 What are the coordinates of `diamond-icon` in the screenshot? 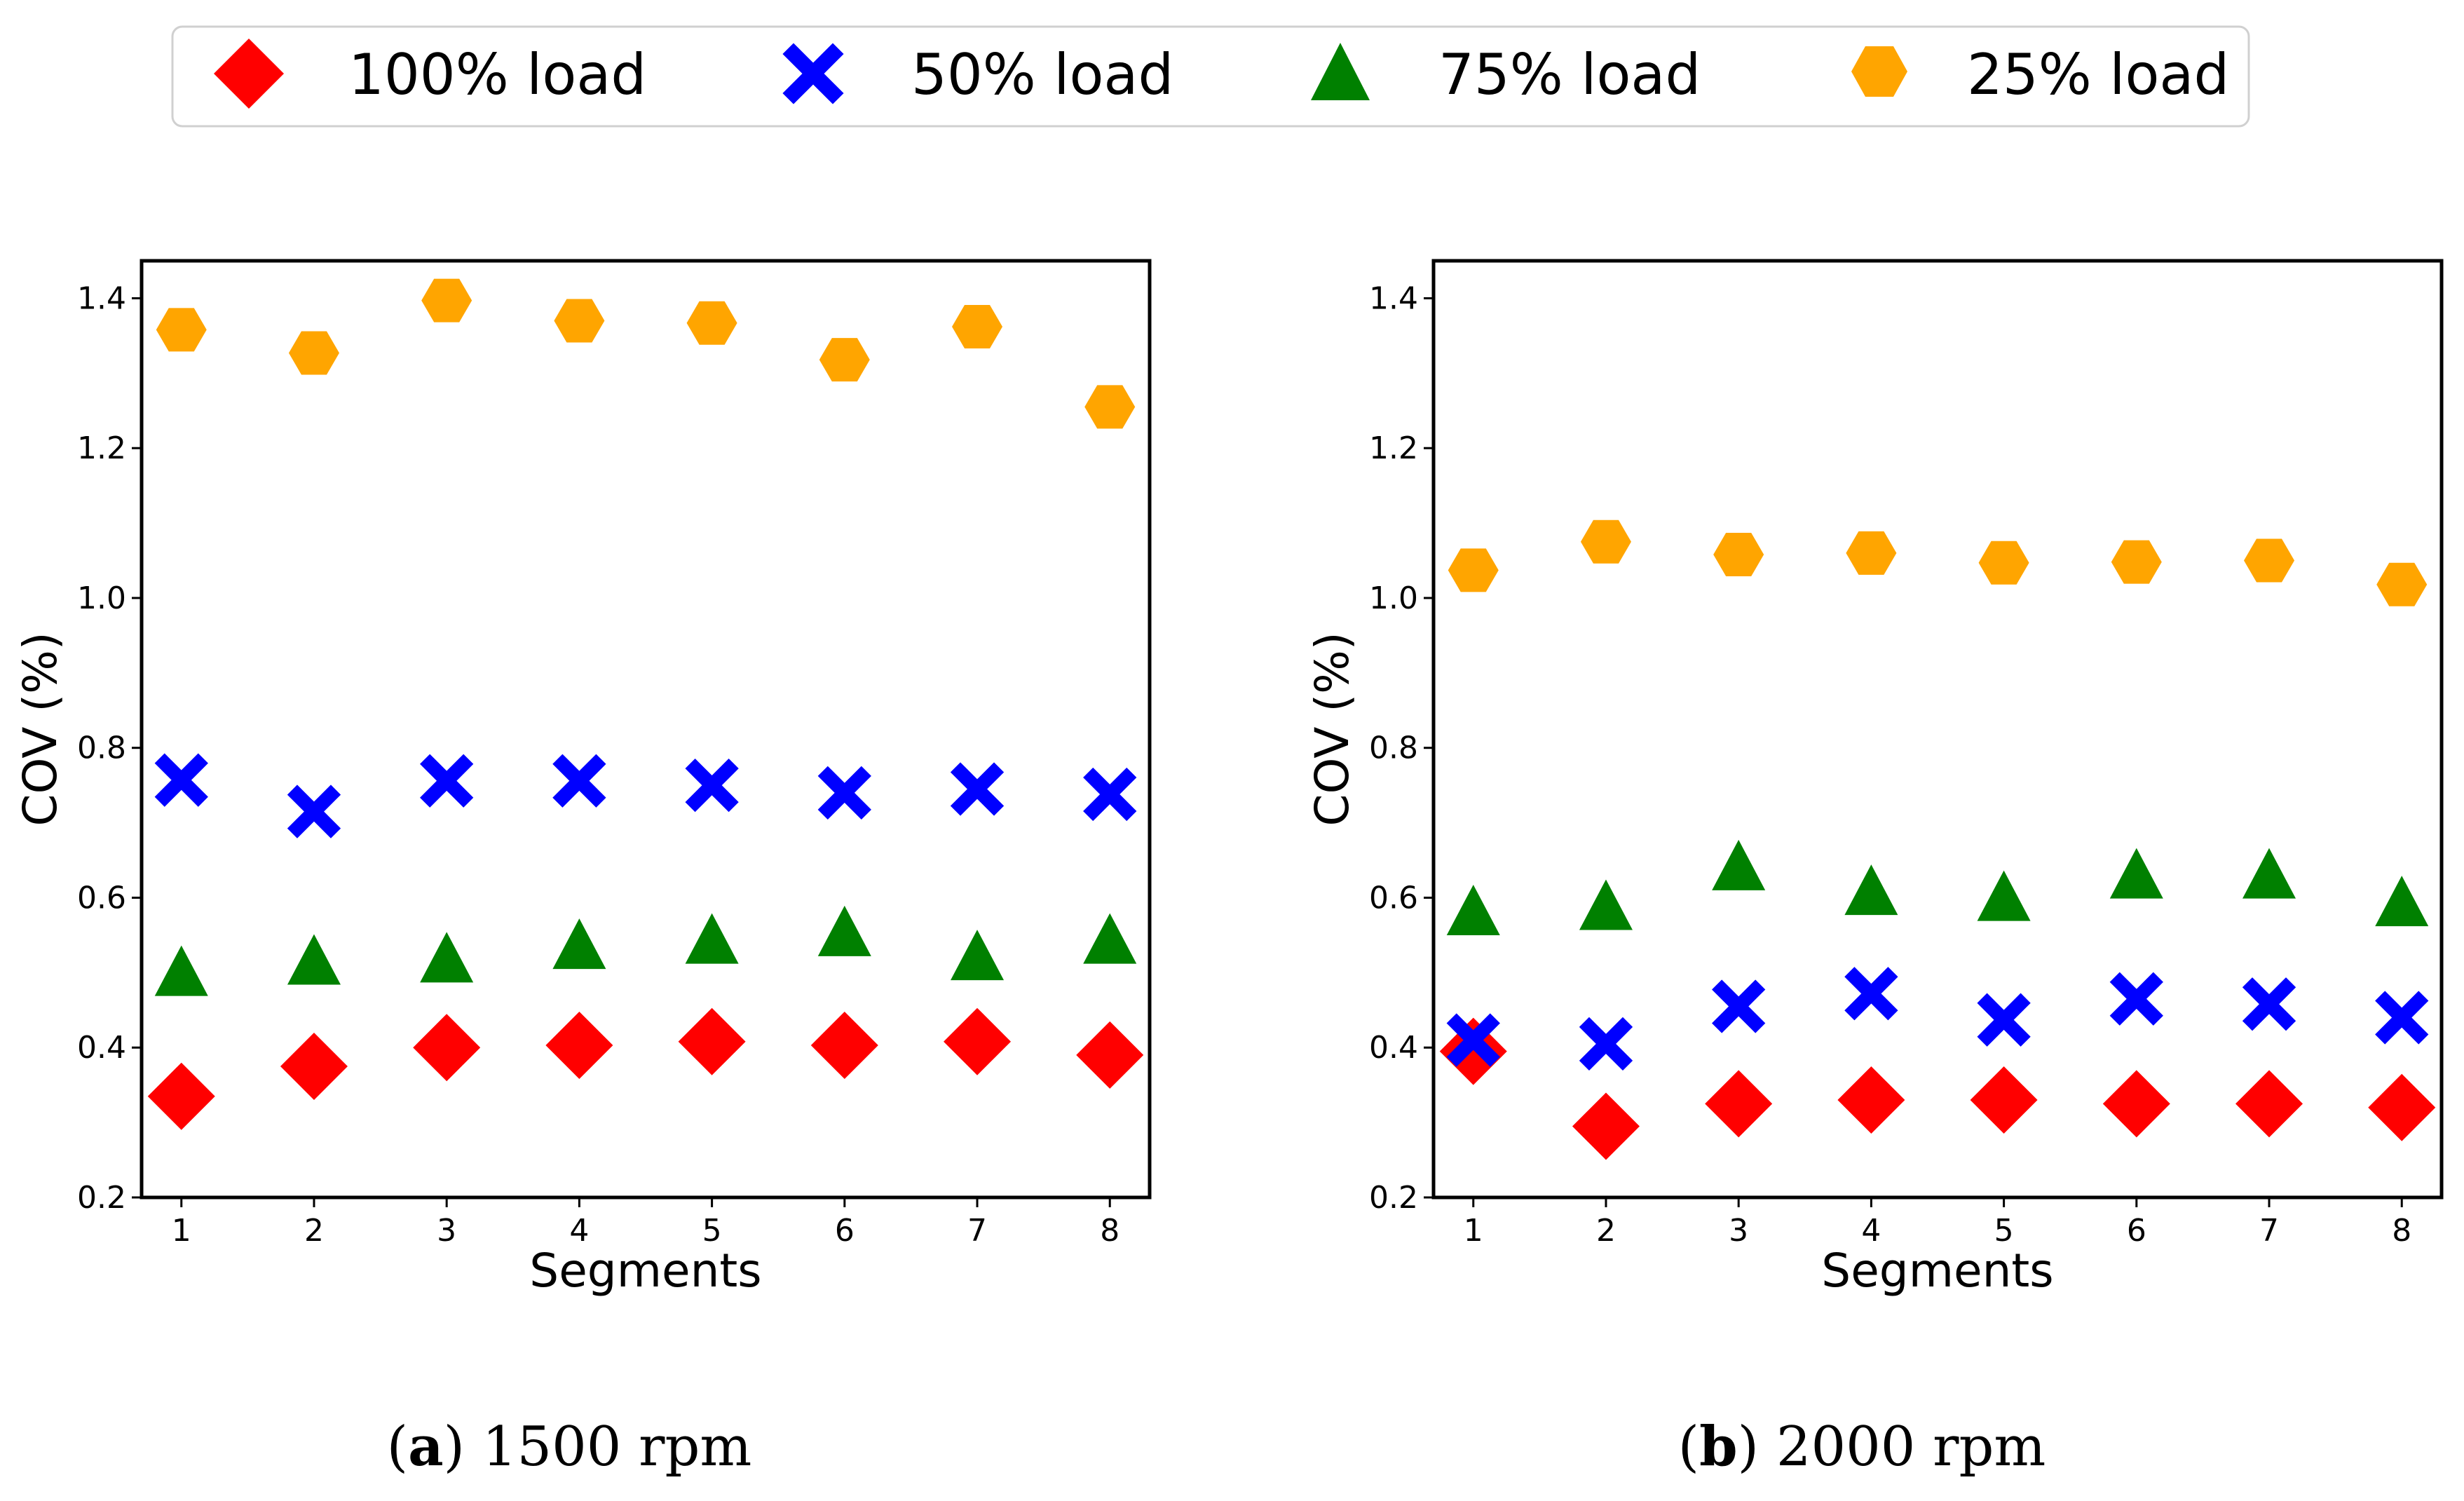 It's located at (249, 74).